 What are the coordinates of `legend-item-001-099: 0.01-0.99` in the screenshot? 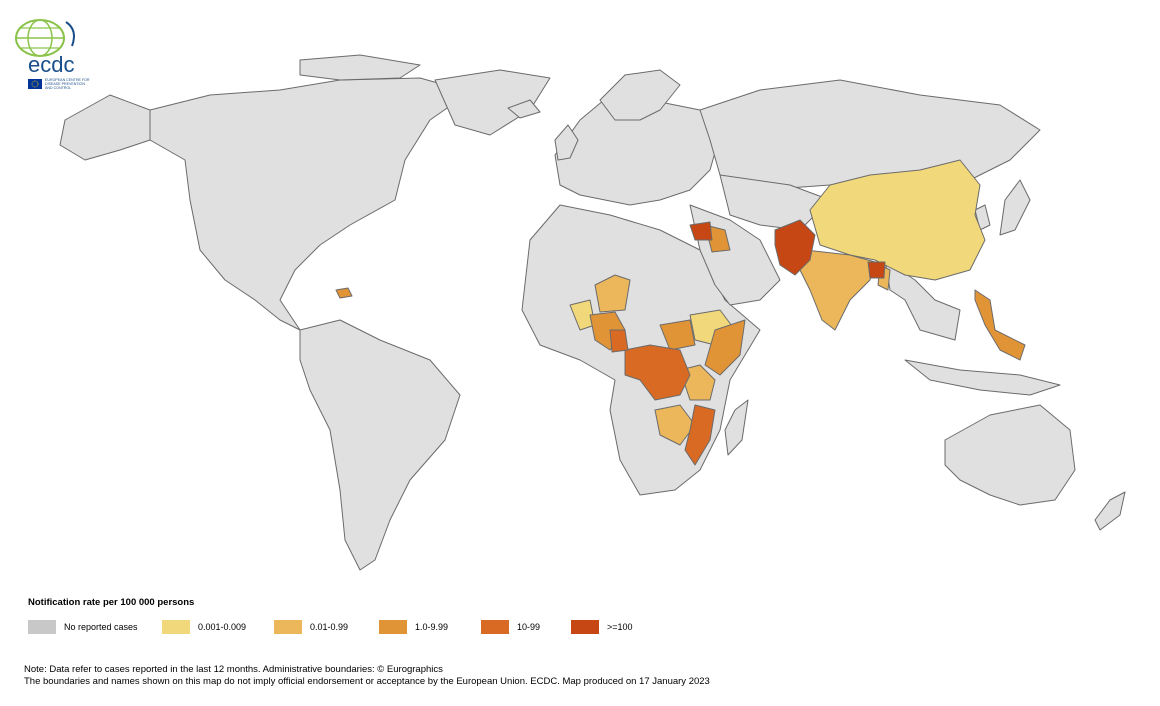 It's located at (311, 627).